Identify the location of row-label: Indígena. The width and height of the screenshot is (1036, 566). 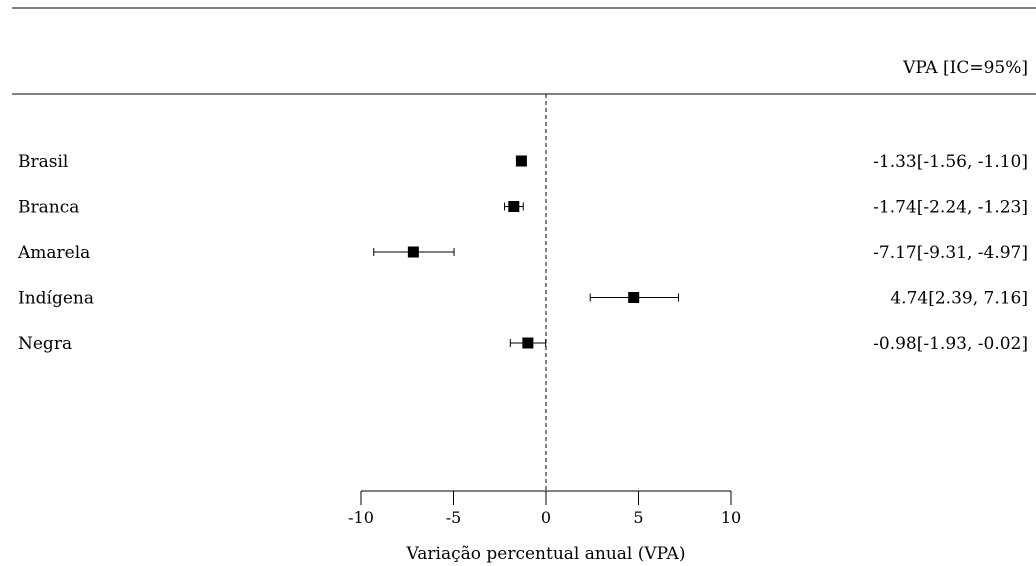
(56, 299).